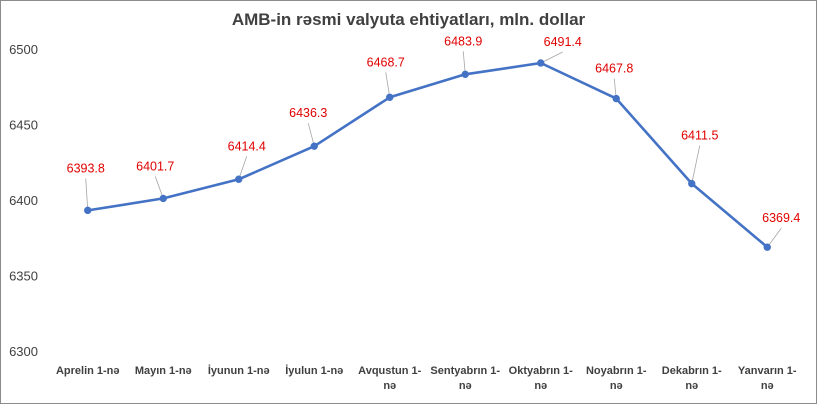  Describe the element at coordinates (23, 49) in the screenshot. I see `y-tick-label: 6500` at that location.